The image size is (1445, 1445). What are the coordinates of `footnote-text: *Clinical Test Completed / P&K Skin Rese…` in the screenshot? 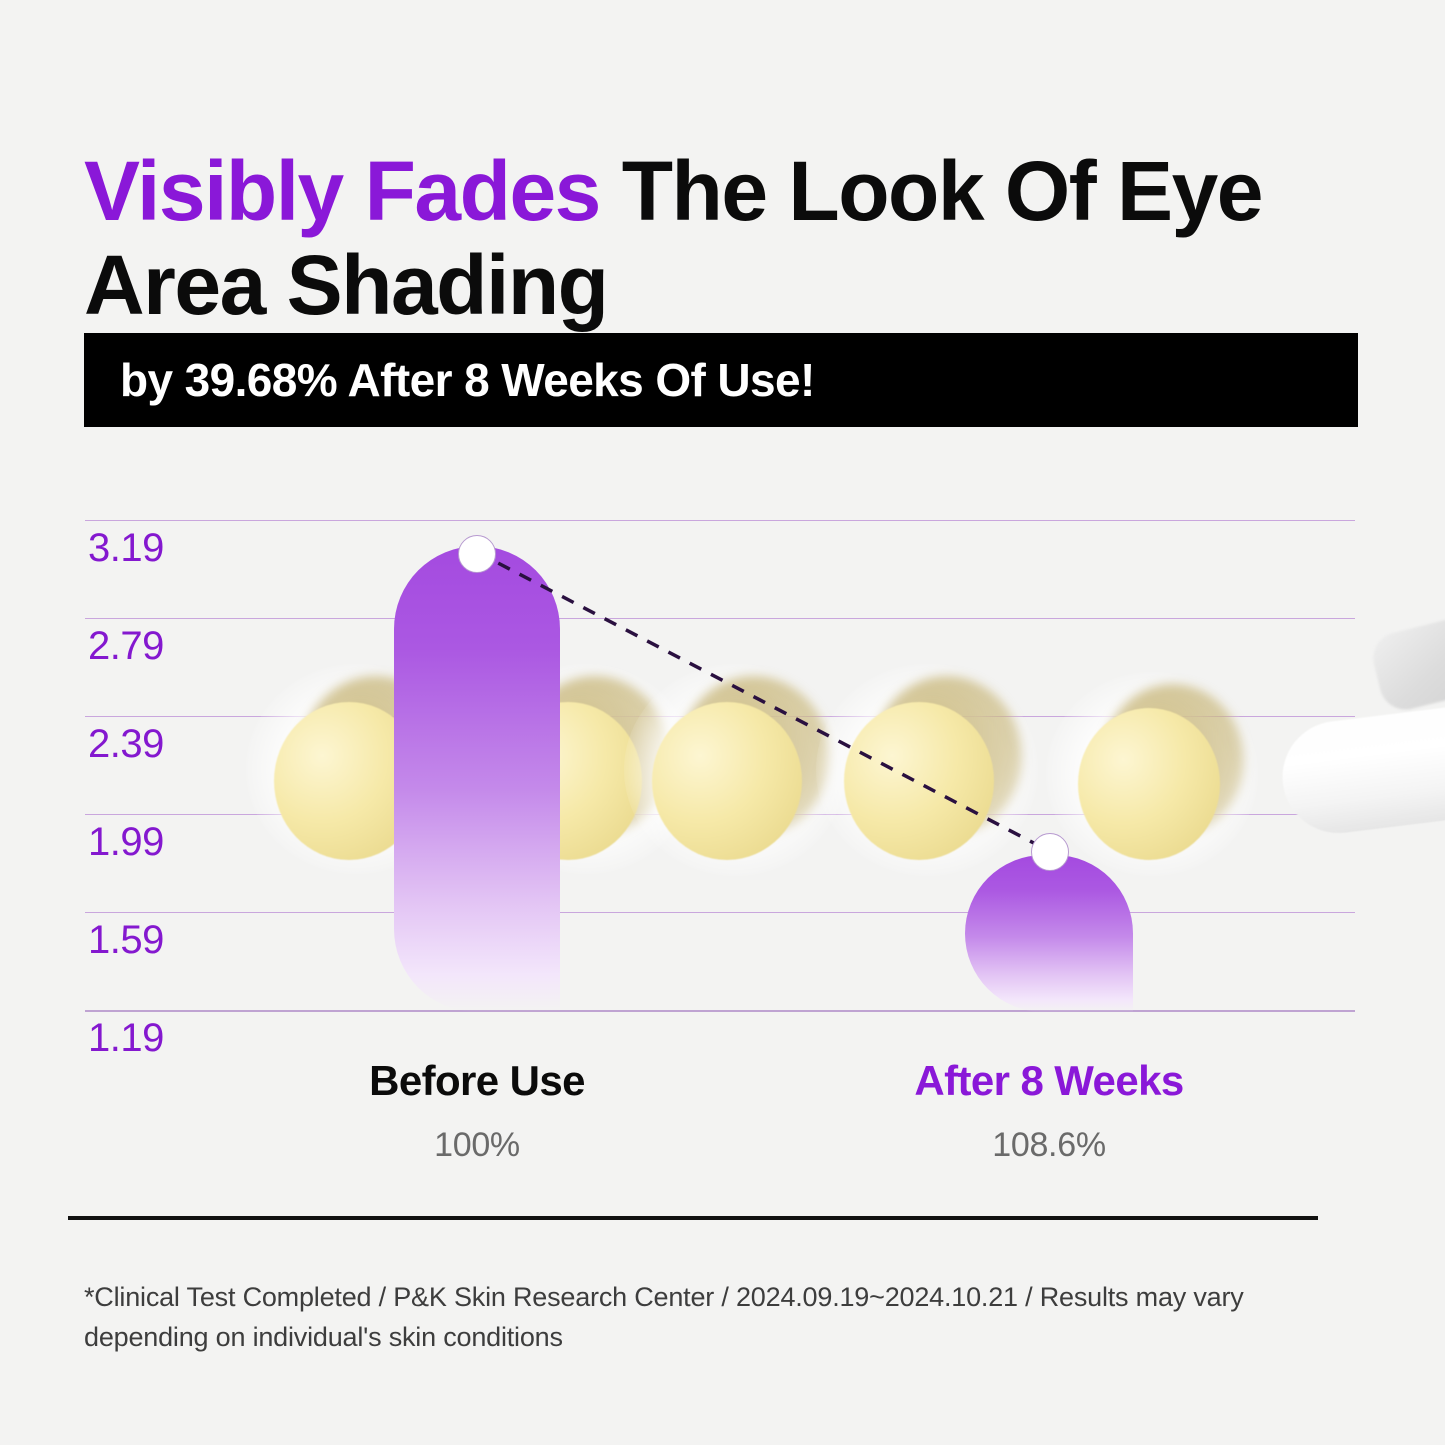 It's located at (664, 1317).